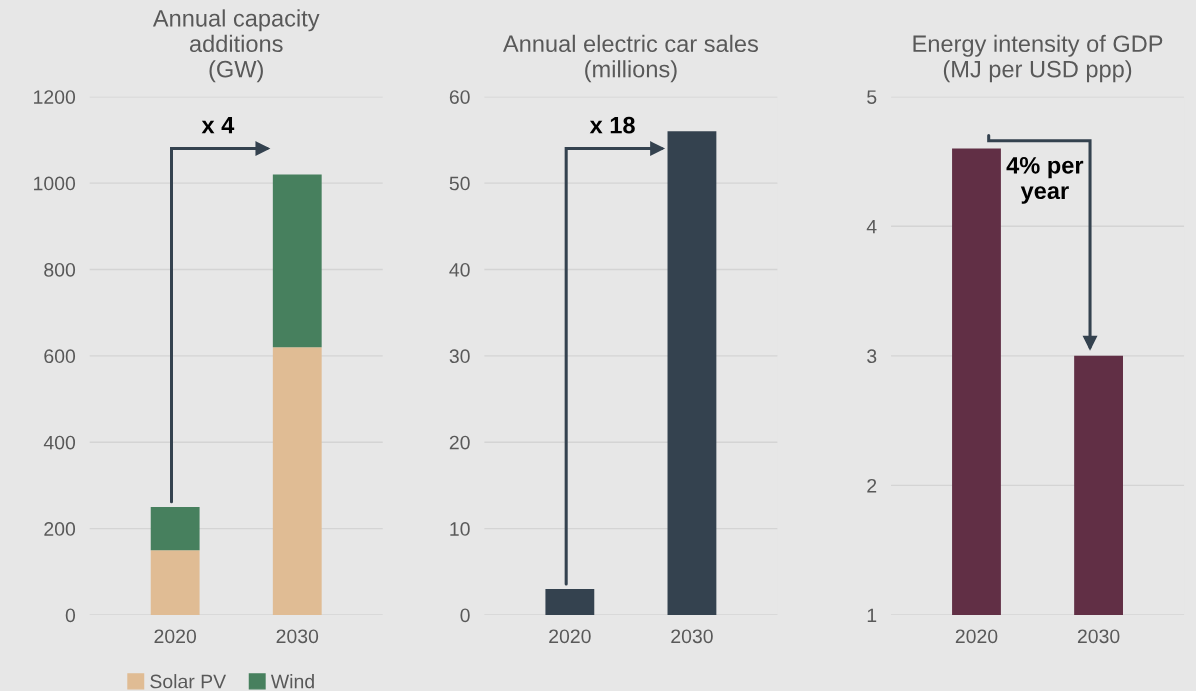  What do you see at coordinates (872, 615) in the screenshot?
I see `y-tick-label: 1` at bounding box center [872, 615].